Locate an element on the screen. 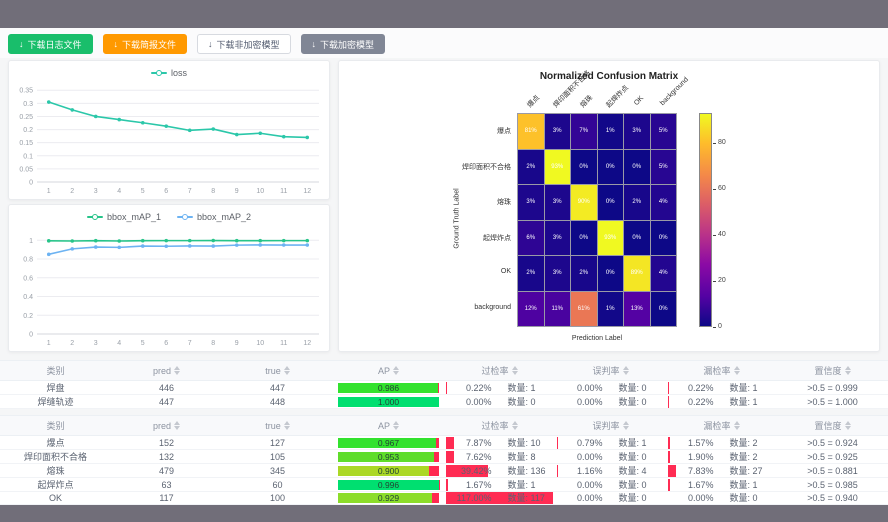  svg-text: 4 is located at coordinates (119, 191).